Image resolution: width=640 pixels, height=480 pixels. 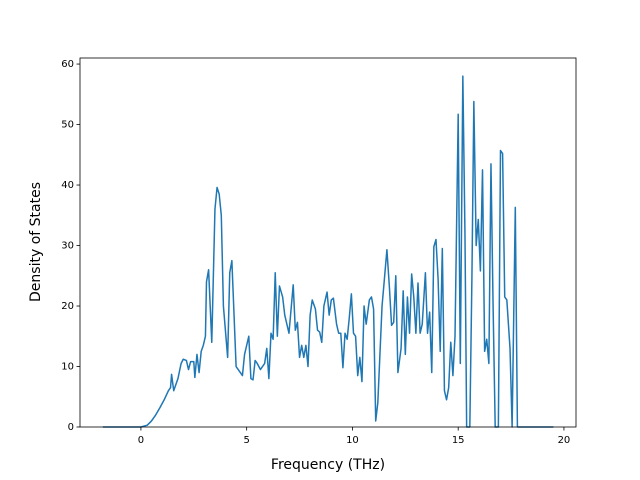 I want to click on y-tick-label: 10, so click(x=67, y=367).